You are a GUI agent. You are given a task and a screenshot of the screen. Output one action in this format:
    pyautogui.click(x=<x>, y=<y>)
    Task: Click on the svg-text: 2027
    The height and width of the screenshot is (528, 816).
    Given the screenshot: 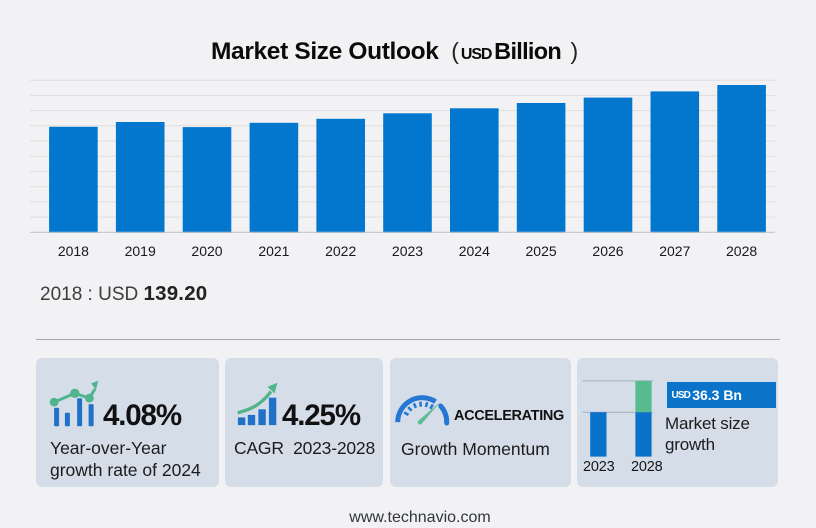 What is the action you would take?
    pyautogui.click(x=674, y=251)
    